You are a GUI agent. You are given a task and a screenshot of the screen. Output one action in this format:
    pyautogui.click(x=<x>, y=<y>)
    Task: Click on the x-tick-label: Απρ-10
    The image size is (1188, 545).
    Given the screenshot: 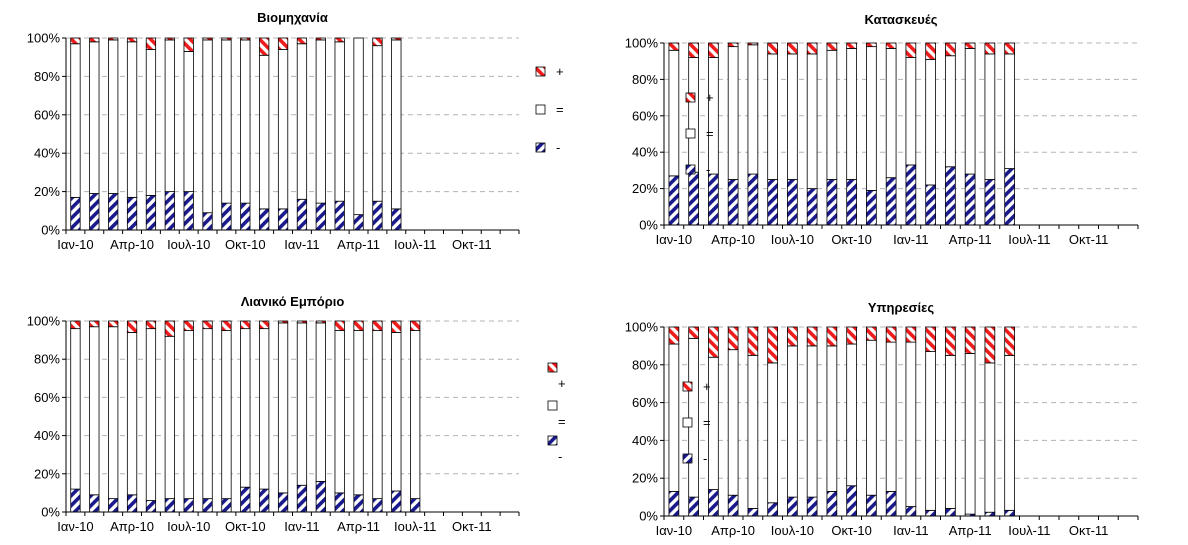 What is the action you would take?
    pyautogui.click(x=733, y=239)
    